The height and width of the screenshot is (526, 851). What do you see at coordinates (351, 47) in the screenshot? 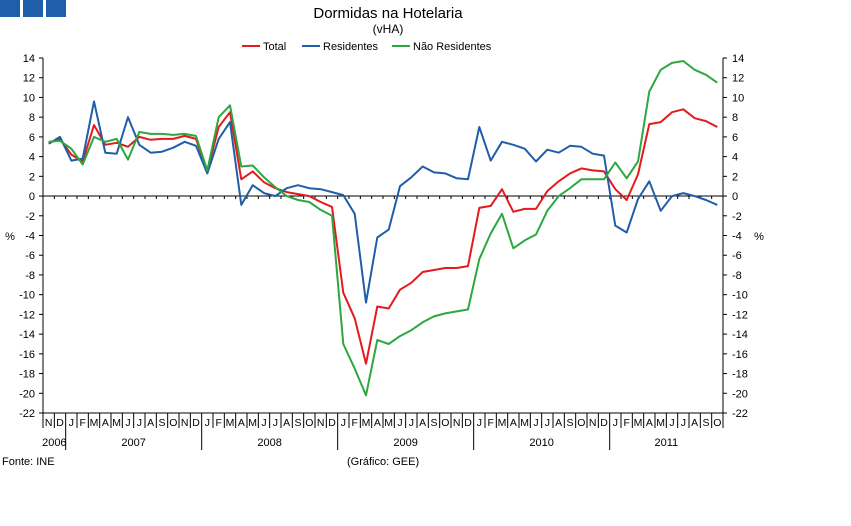
I see `legend-label: Residentes` at bounding box center [351, 47].